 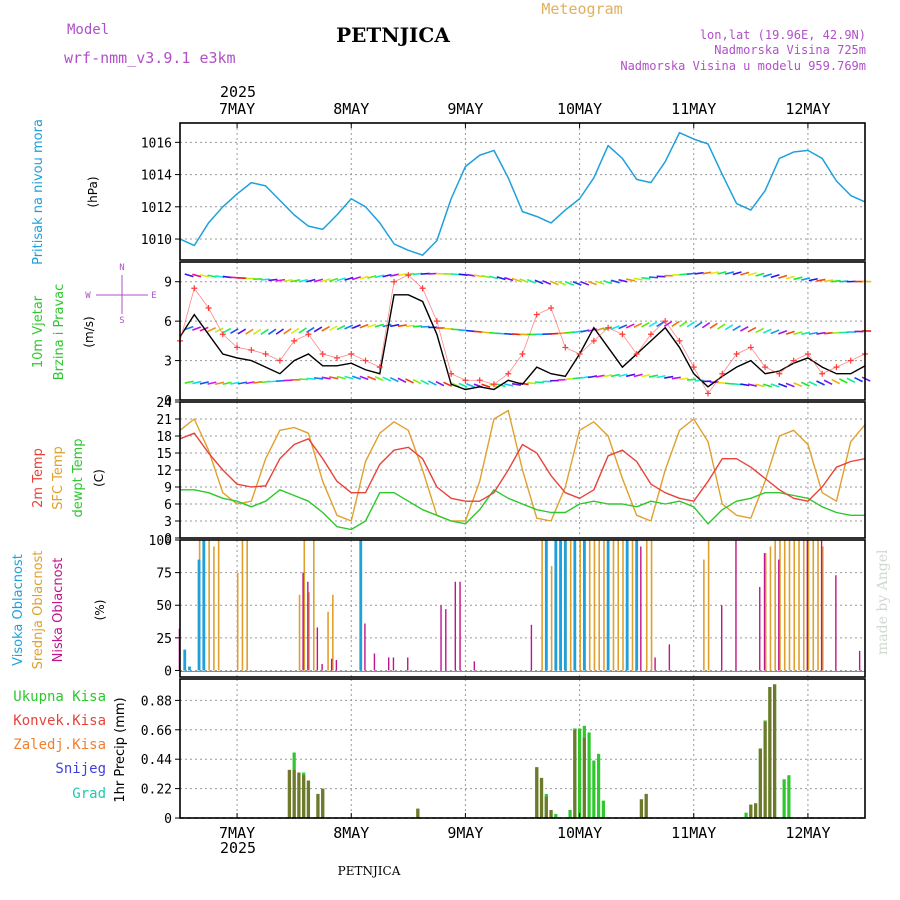 What do you see at coordinates (78, 477) in the screenshot?
I see `temp-ylabel-3: dewpt Temp` at bounding box center [78, 477].